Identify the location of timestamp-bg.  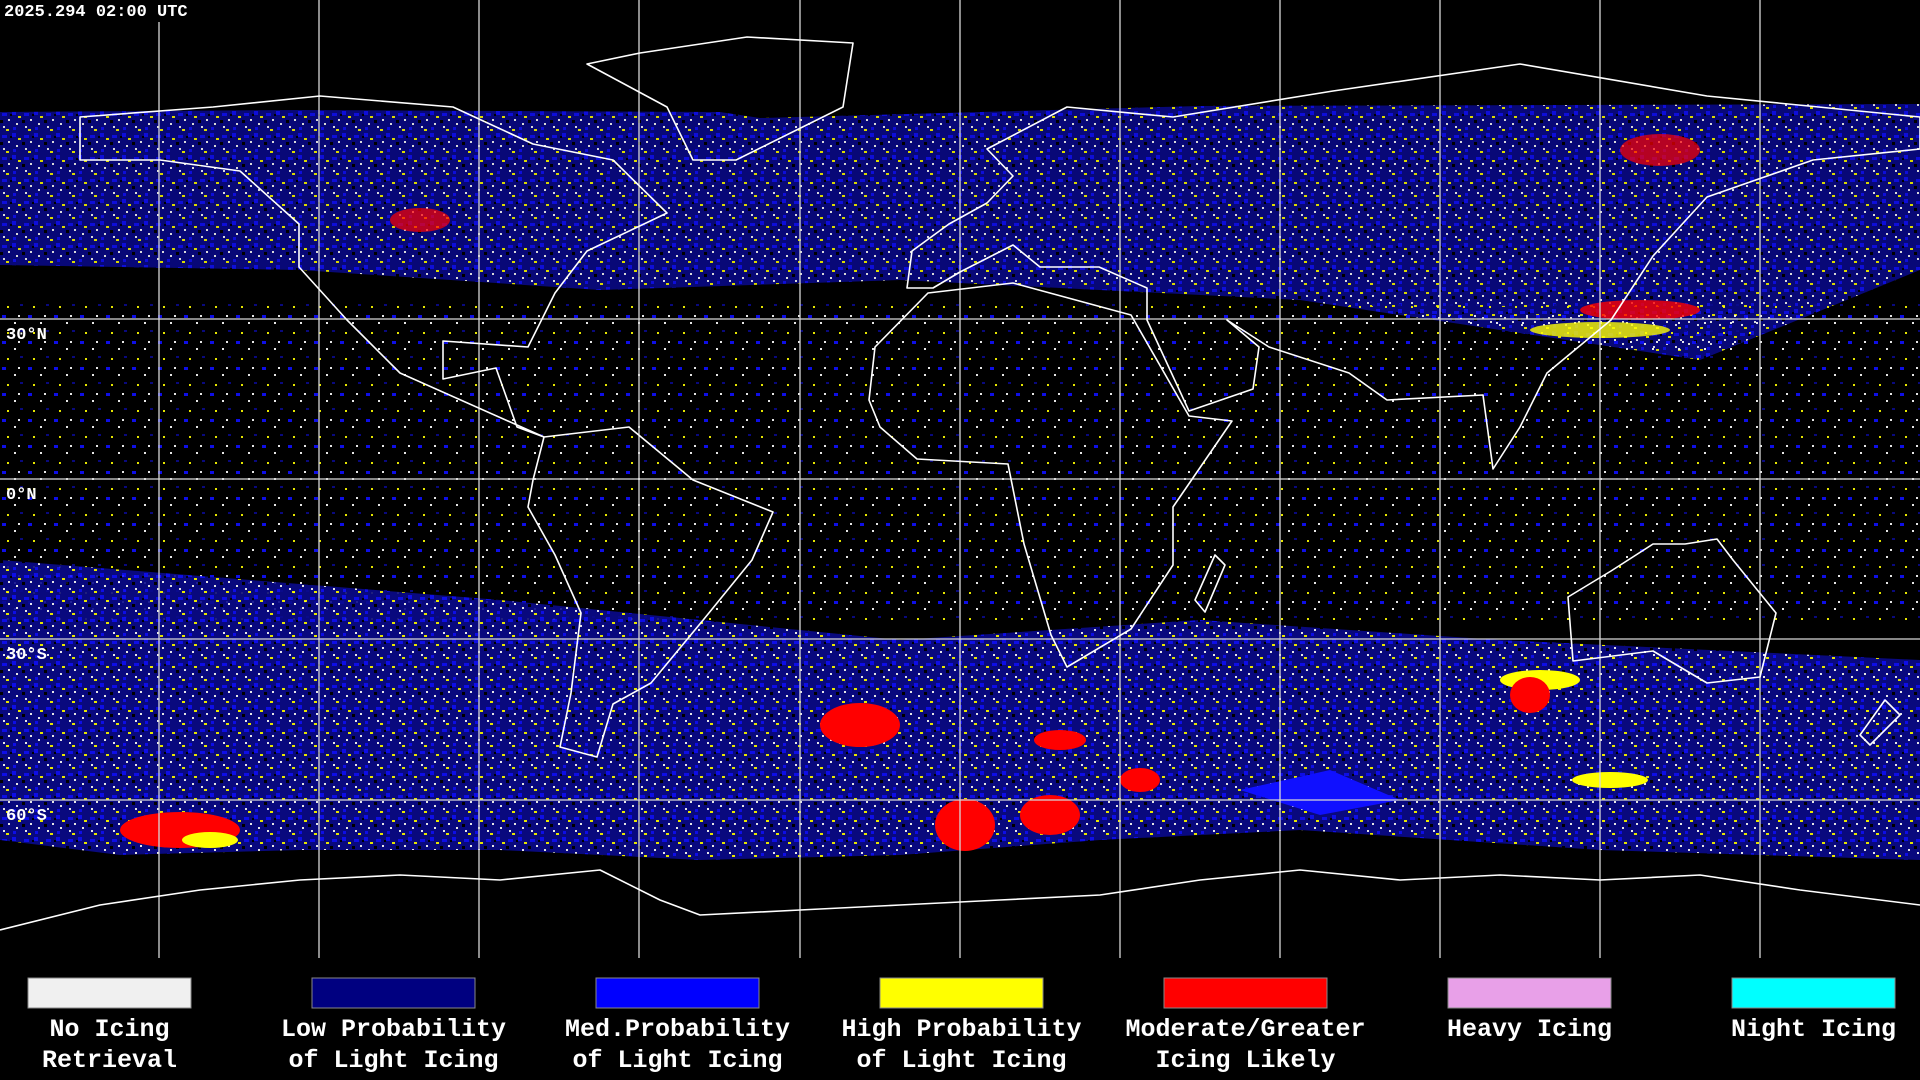
(113, 11).